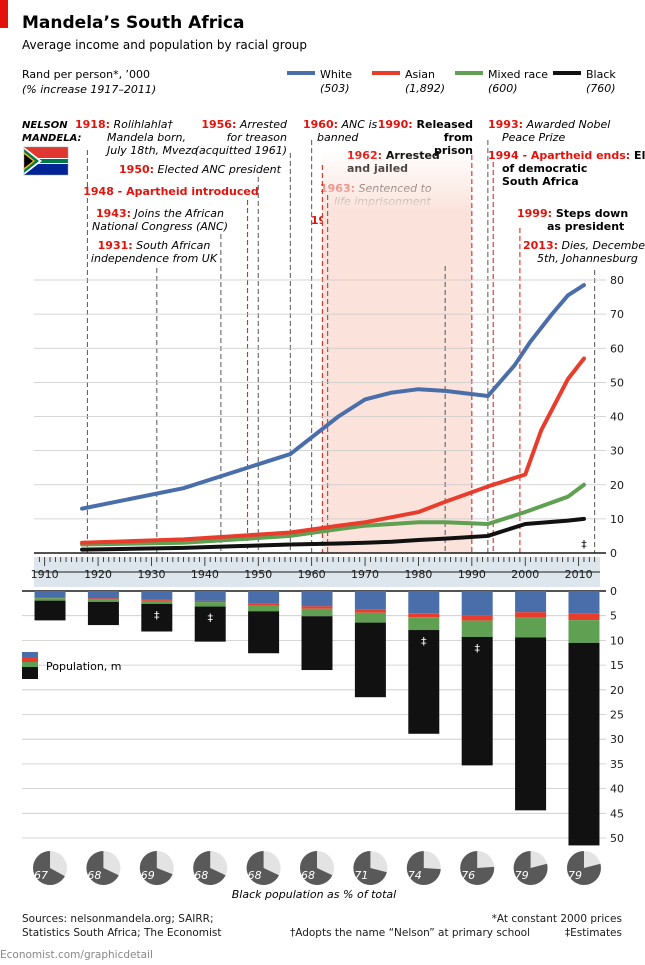 The width and height of the screenshot is (645, 965). I want to click on event-text-12-0: Elected president, so click(637, 155).